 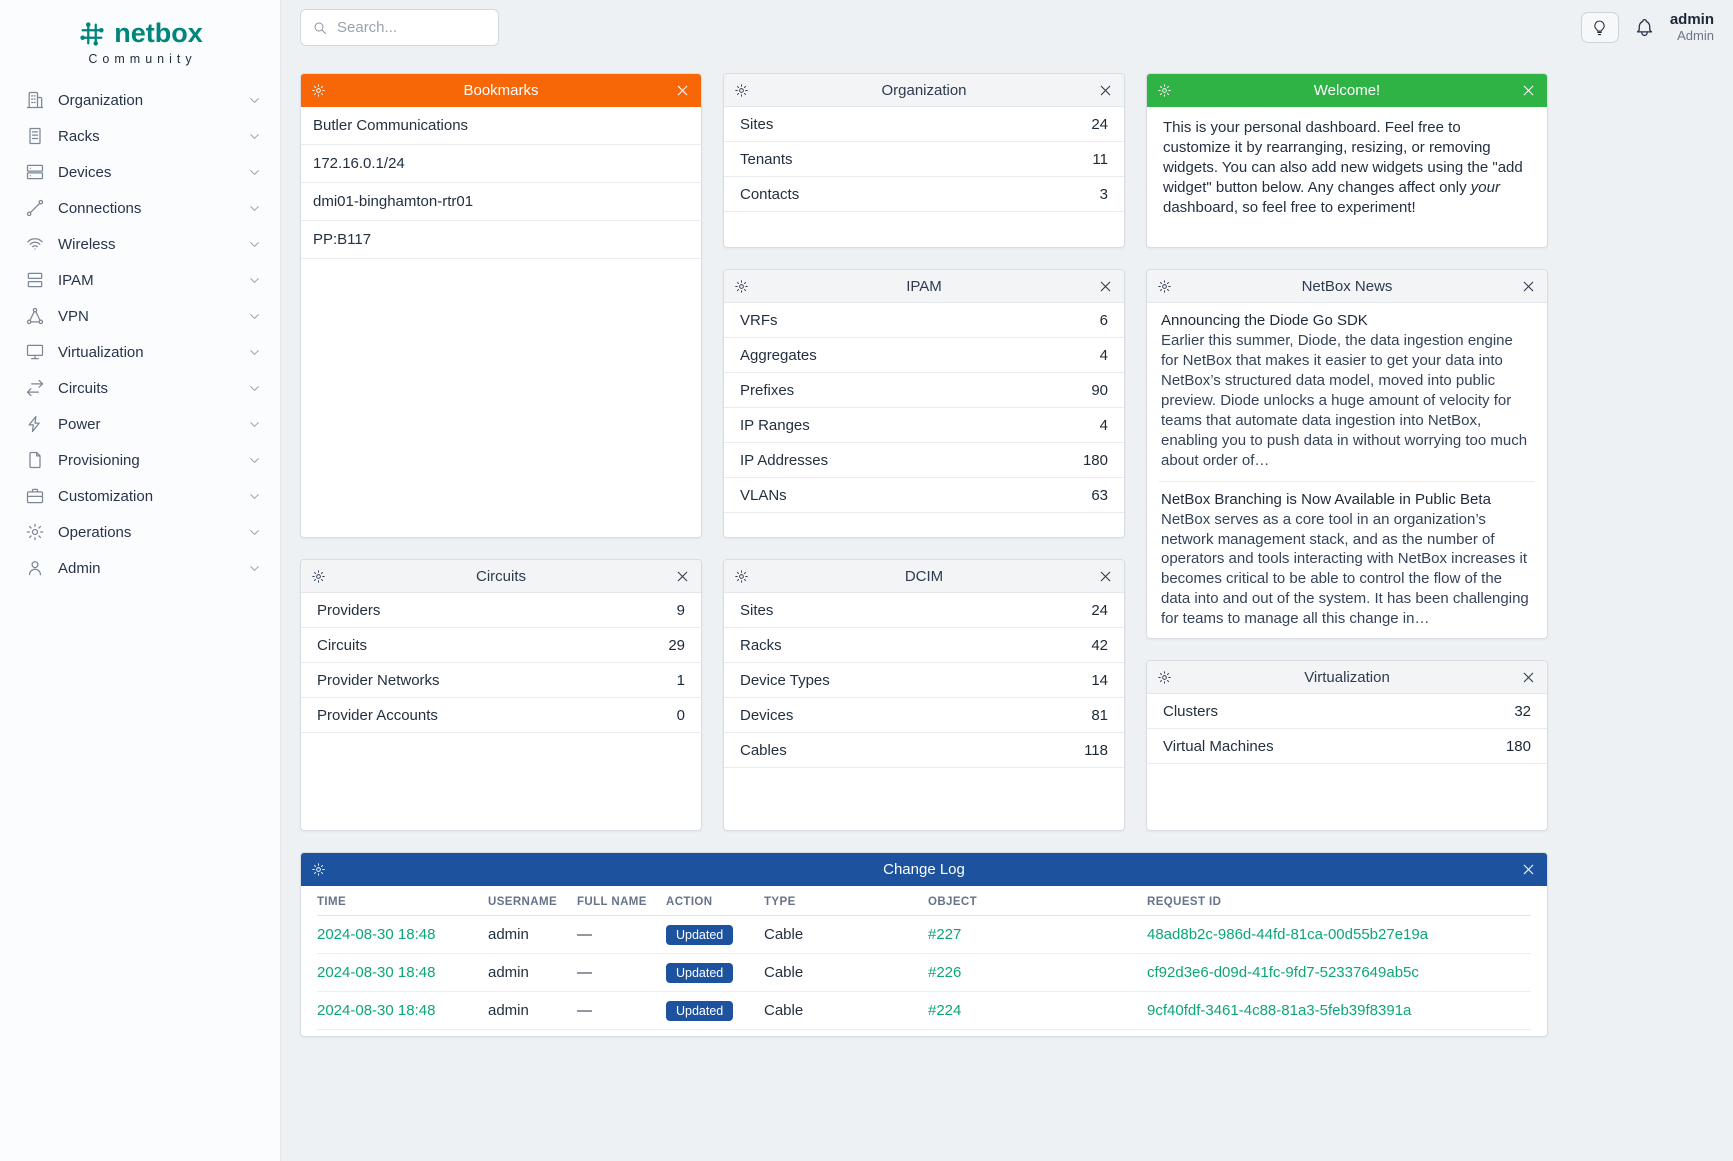 I want to click on change-request-id-link: 48ad8b2c-986d-44fd-81ca-00d55b27e19a, so click(x=1288, y=934).